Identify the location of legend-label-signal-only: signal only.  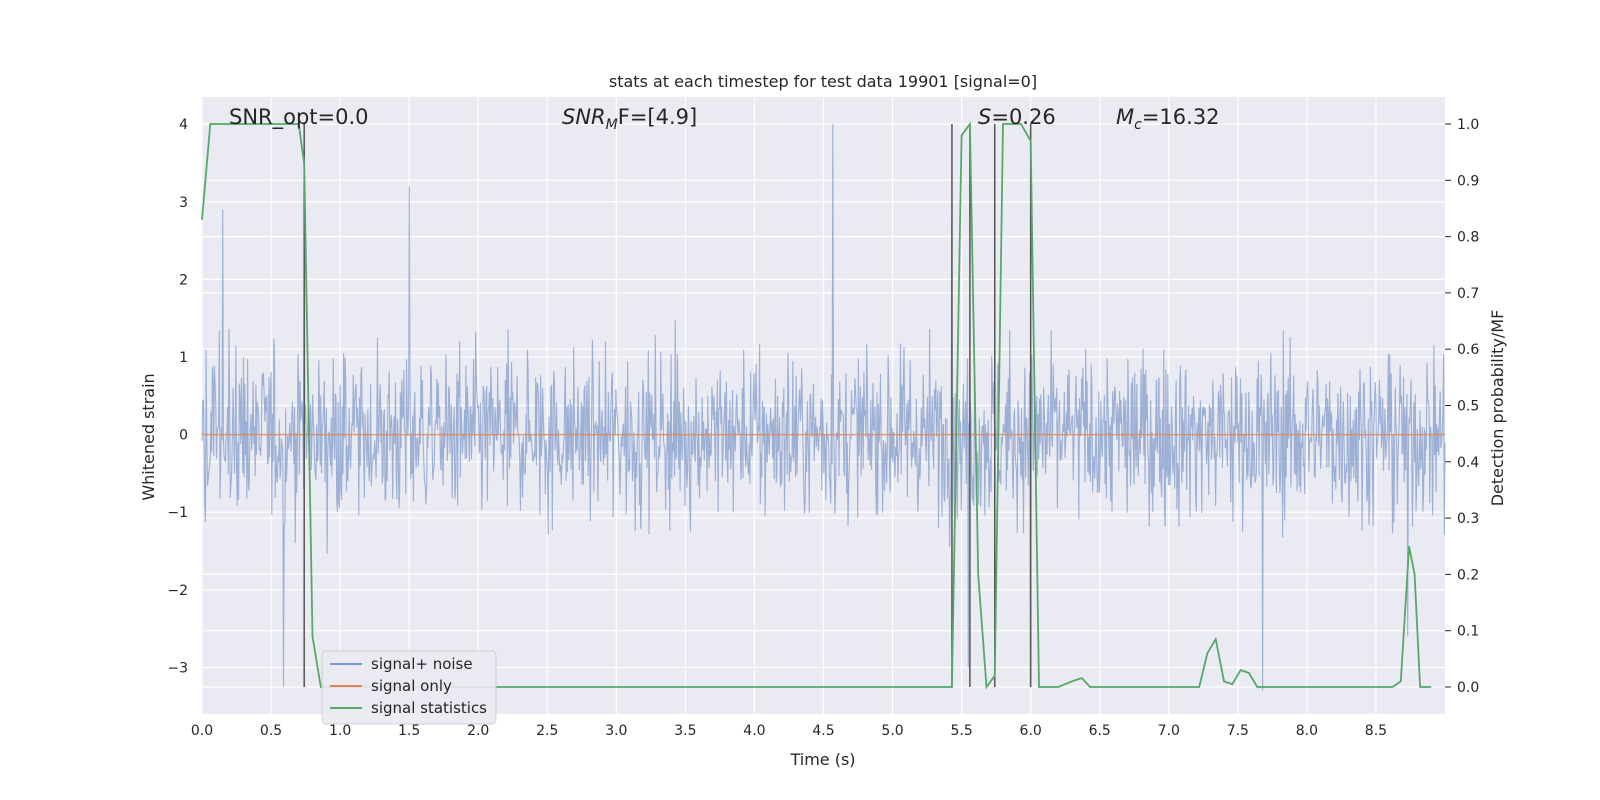
(411, 686).